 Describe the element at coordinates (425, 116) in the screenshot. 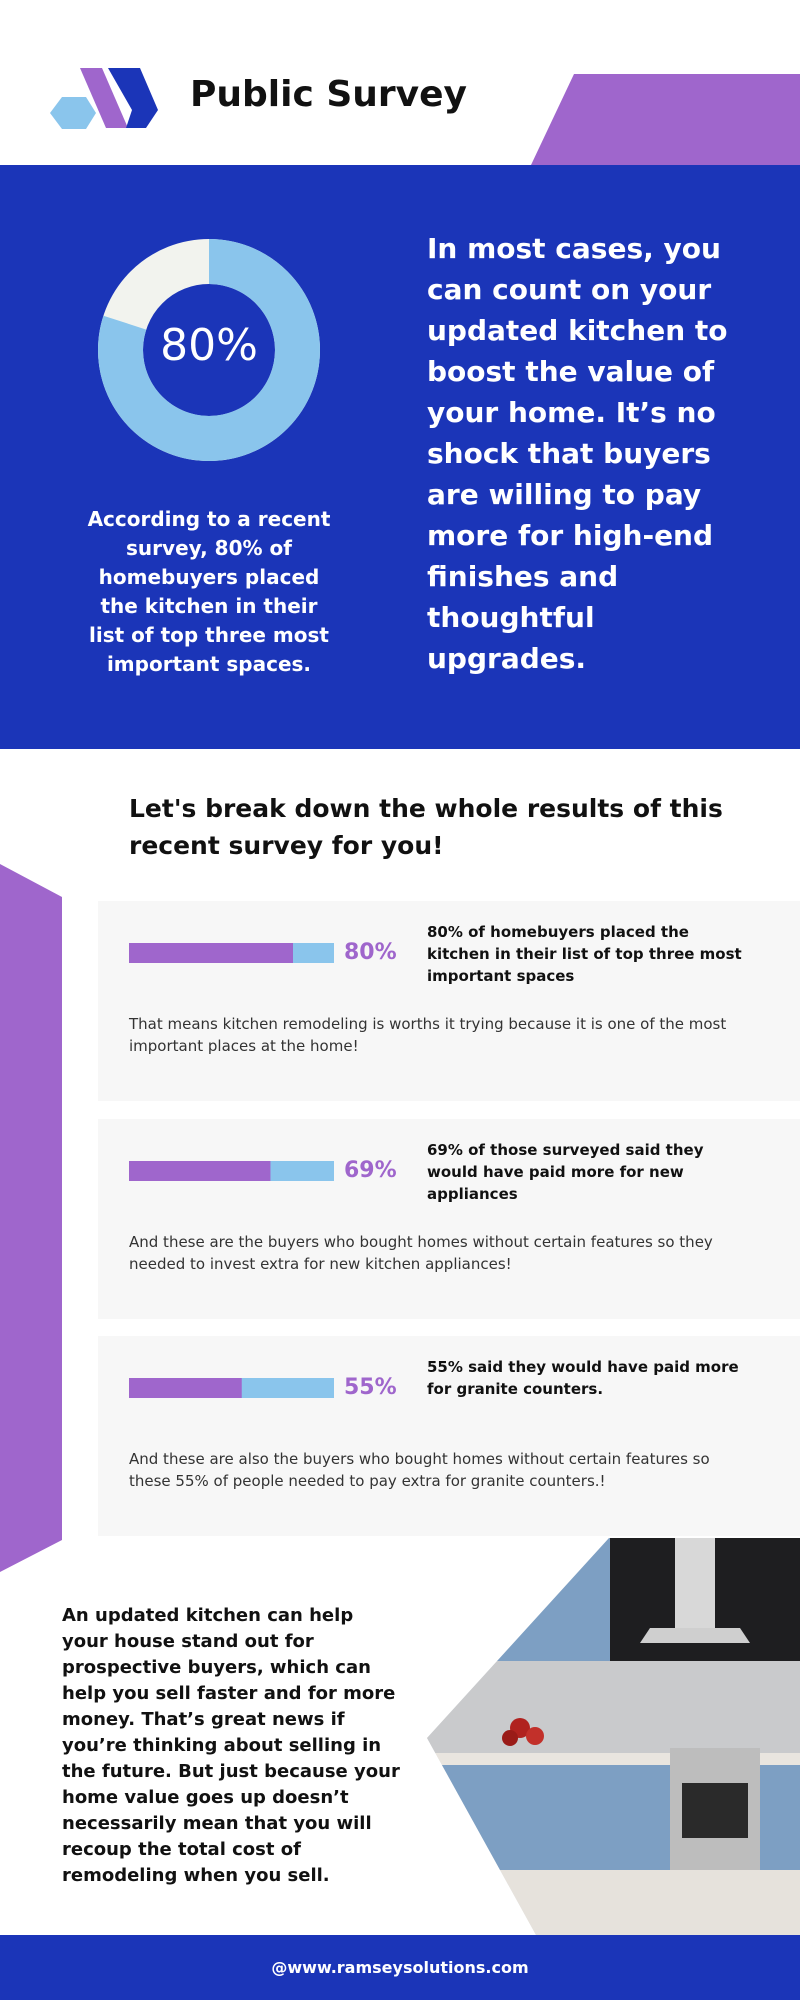

I see `header-graphics` at that location.